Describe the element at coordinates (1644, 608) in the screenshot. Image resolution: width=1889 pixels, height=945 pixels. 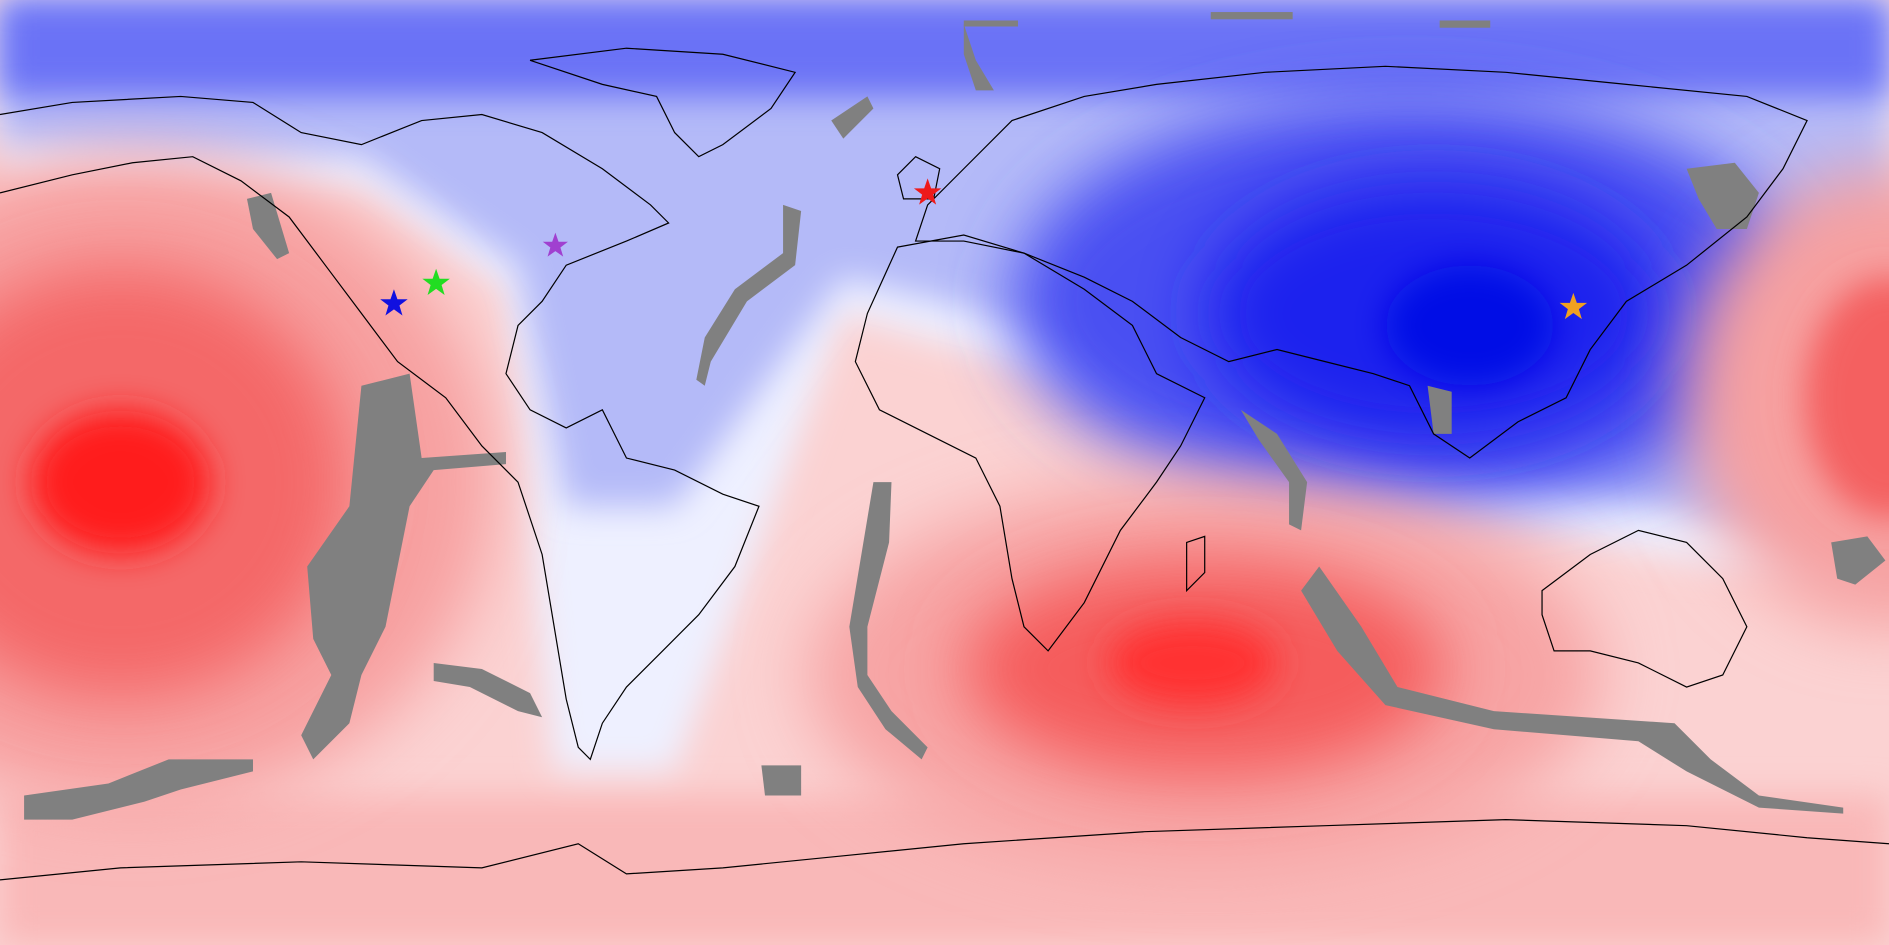
I see `australia` at that location.